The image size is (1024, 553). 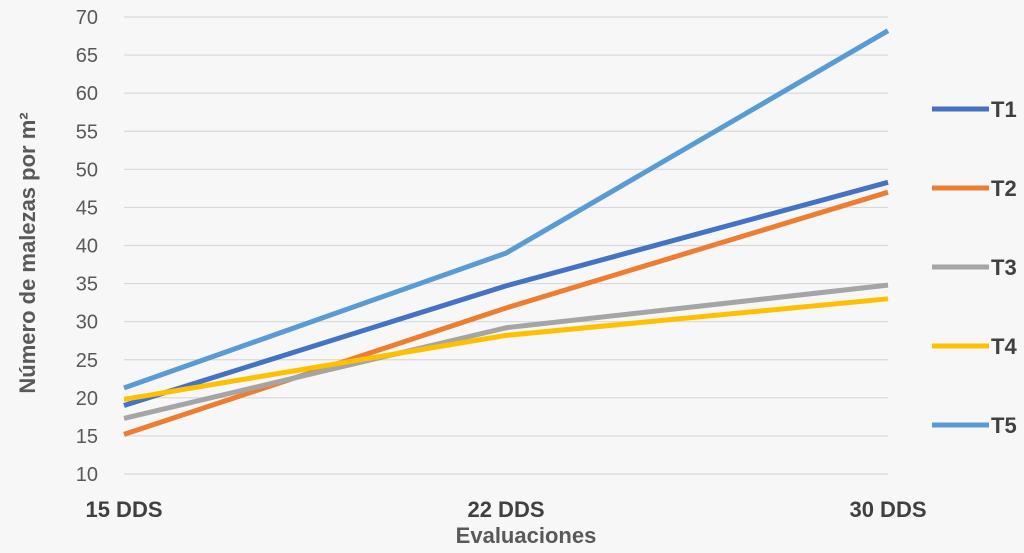 I want to click on x-tick-label: 22 DDS, so click(x=505, y=509).